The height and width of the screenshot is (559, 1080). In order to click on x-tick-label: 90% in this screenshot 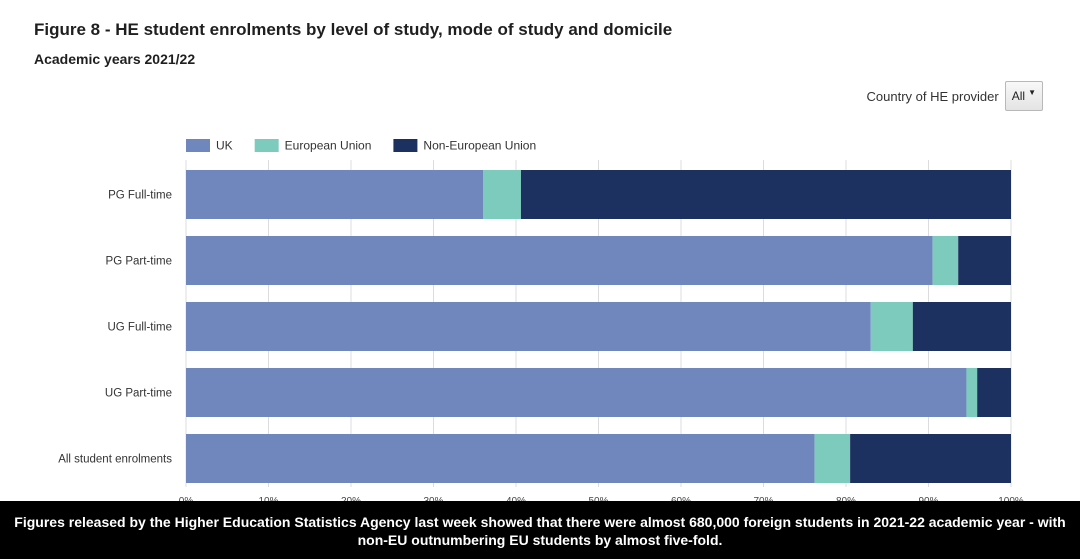, I will do `click(928, 498)`.